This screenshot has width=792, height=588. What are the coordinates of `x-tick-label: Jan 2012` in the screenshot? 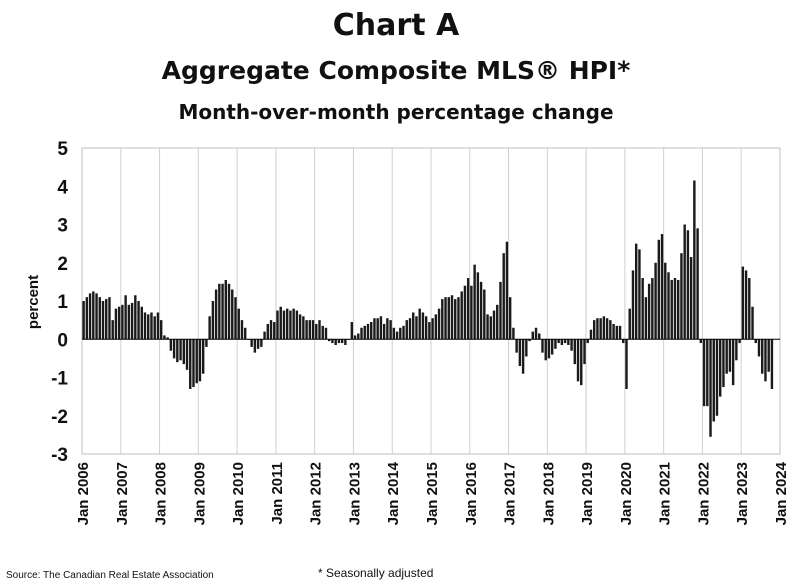 It's located at (316, 493).